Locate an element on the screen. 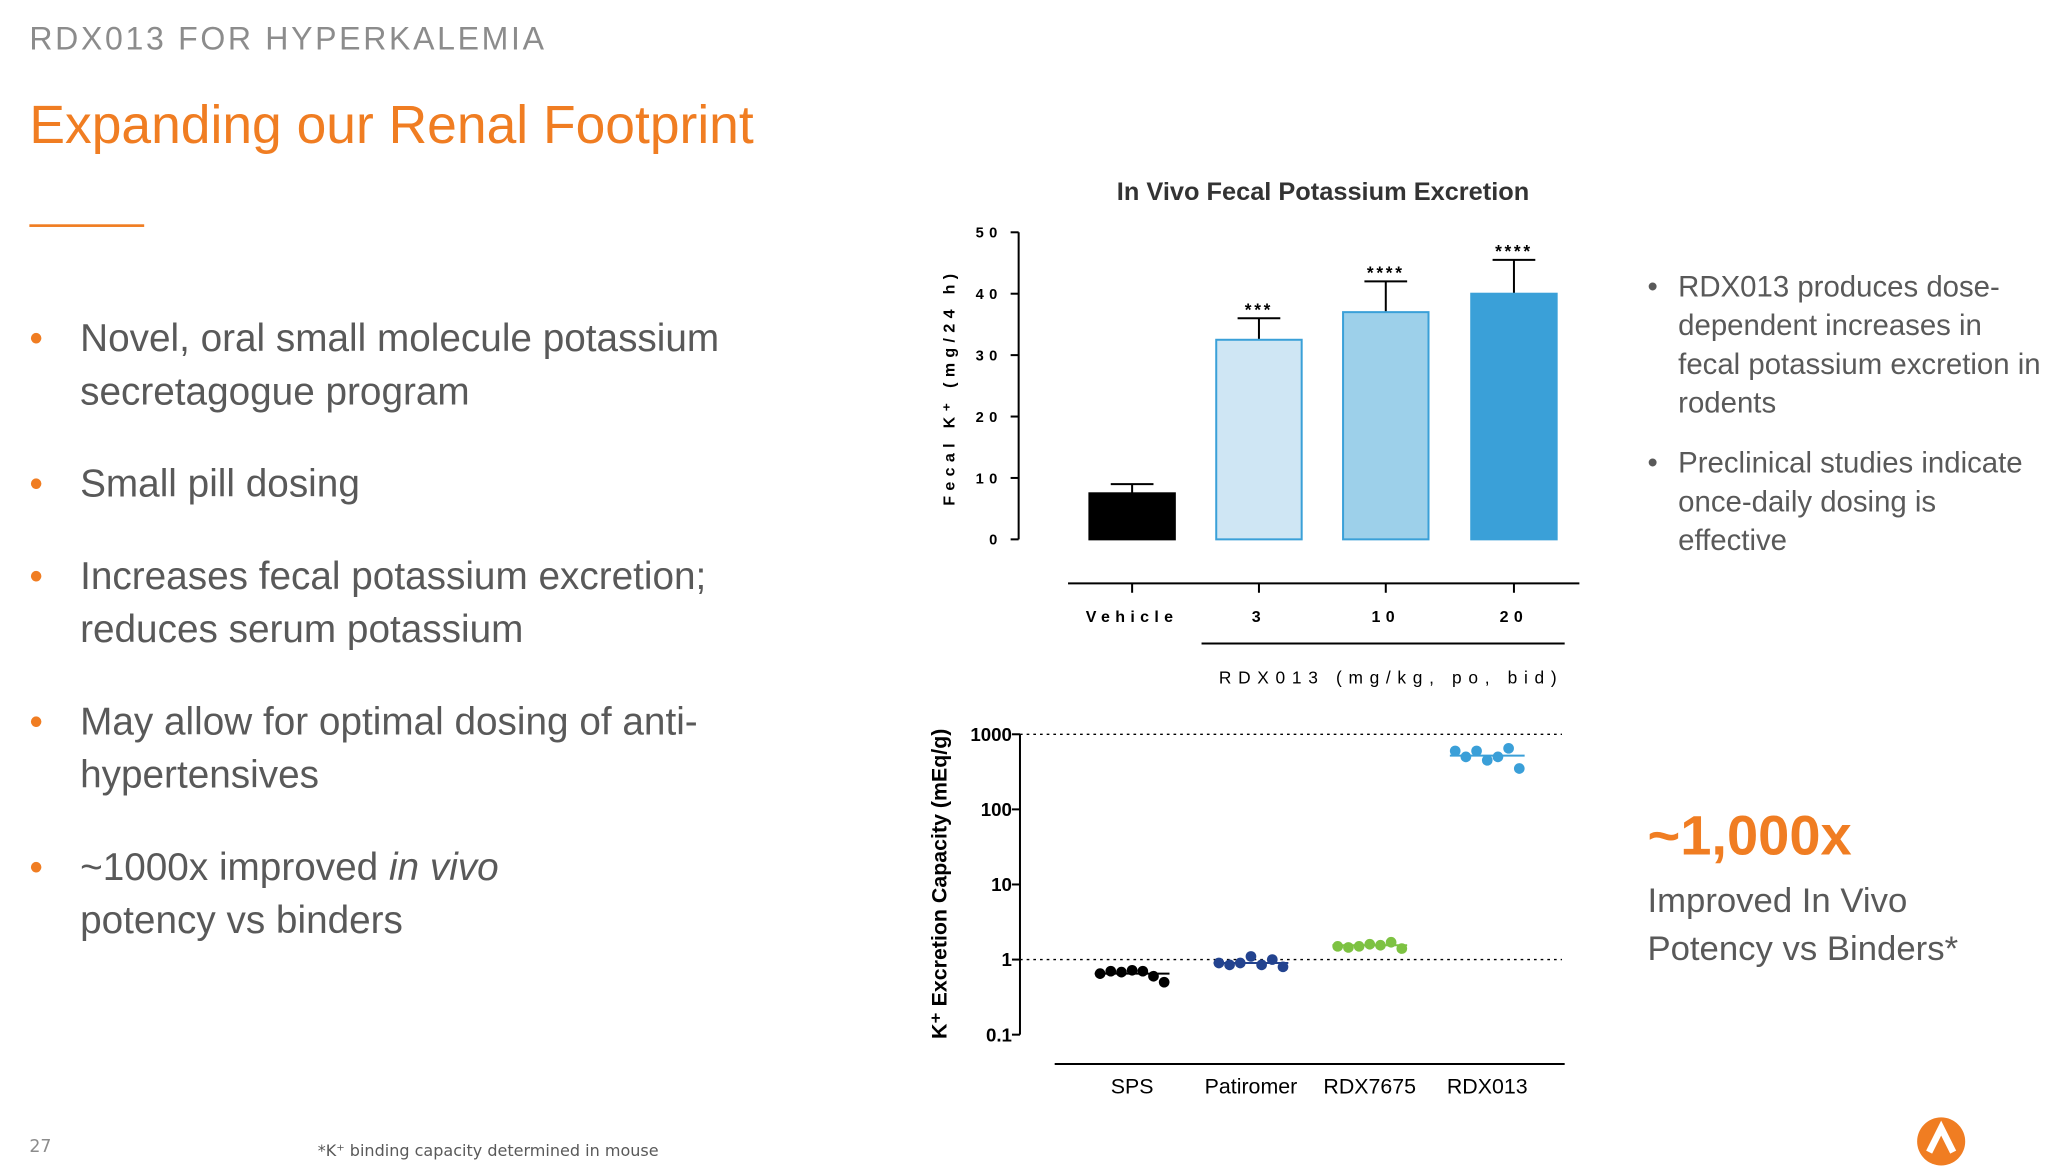  slide-title: Expanding our Renal Footprint is located at coordinates (391, 125).